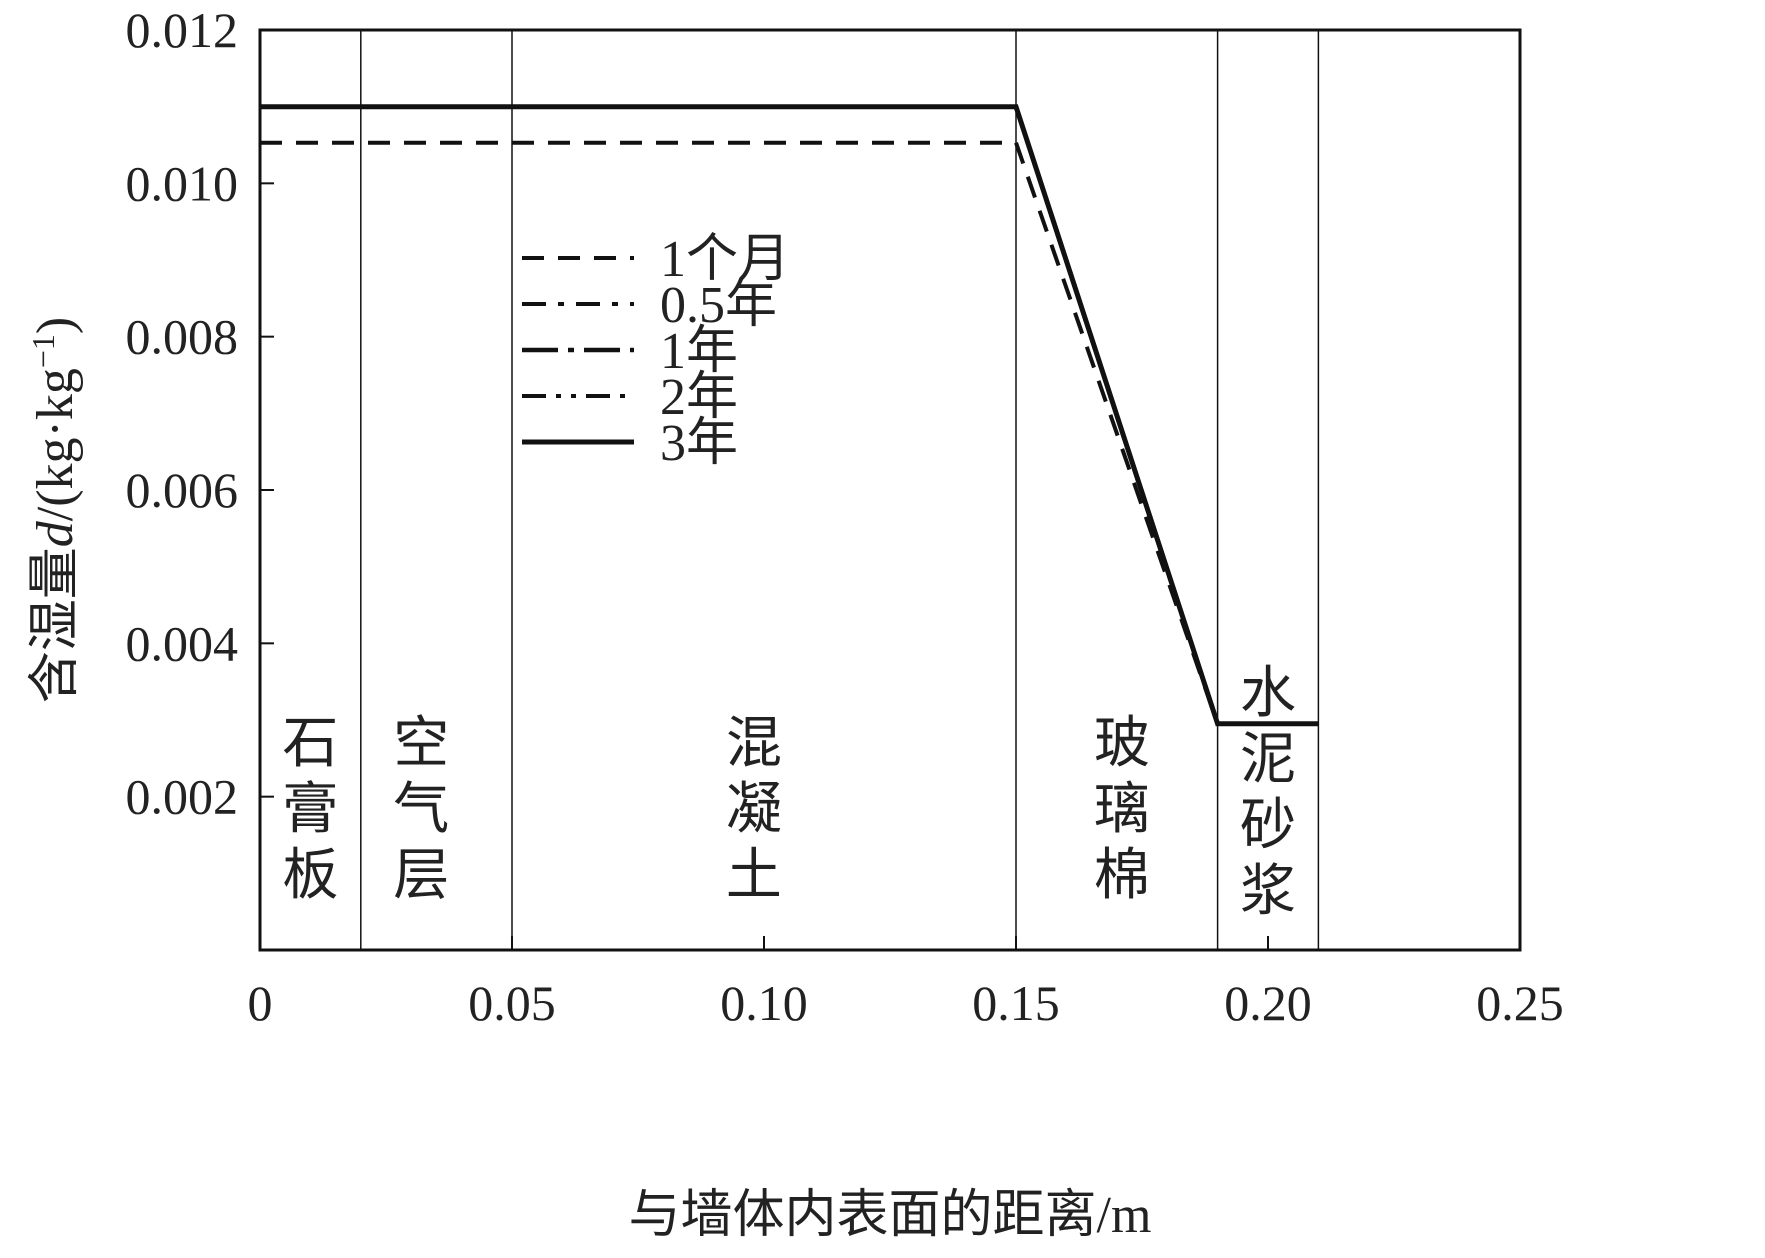 This screenshot has width=1765, height=1258. I want to click on layer-label: 玻璃棉, so click(1122, 810).